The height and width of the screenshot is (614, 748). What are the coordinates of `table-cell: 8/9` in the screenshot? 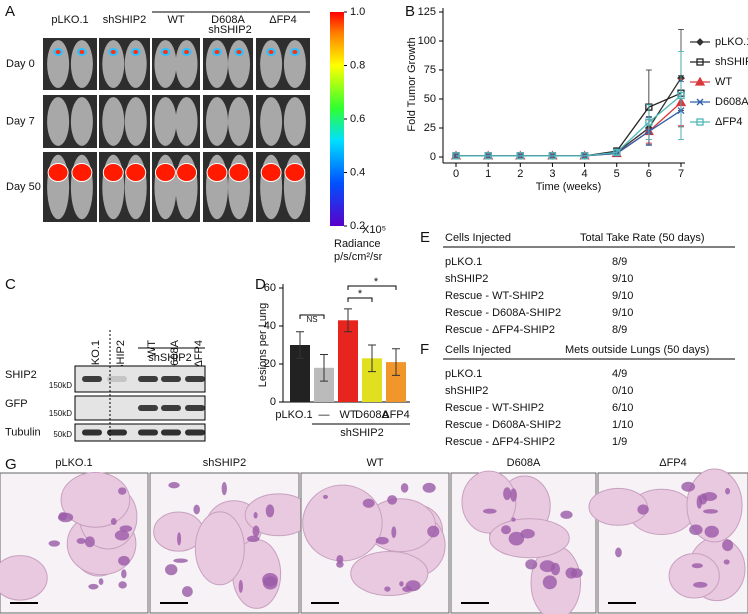 It's located at (619, 330).